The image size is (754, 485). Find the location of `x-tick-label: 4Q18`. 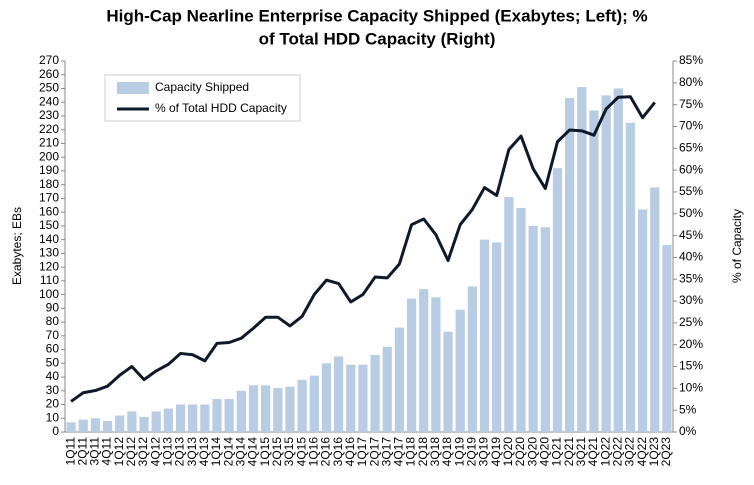

x-tick-label: 4Q18 is located at coordinates (447, 452).